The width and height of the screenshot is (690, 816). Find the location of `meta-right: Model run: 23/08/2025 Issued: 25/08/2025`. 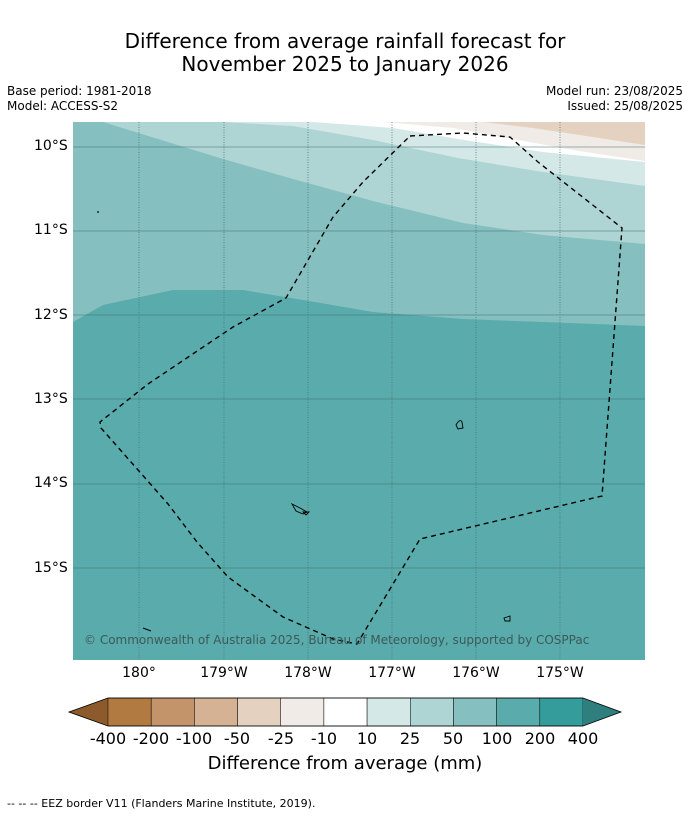

meta-right: Model run: 23/08/2025 Issued: 25/08/2025 is located at coordinates (614, 99).